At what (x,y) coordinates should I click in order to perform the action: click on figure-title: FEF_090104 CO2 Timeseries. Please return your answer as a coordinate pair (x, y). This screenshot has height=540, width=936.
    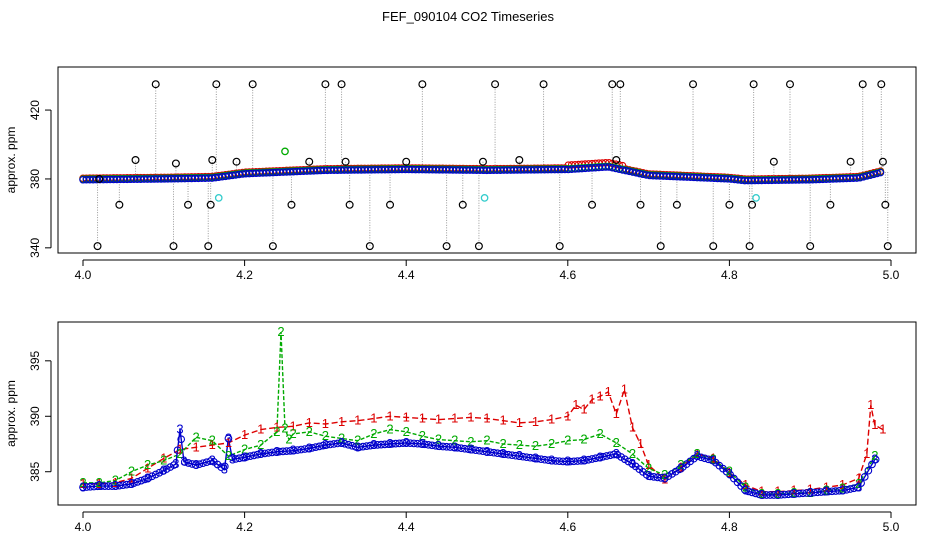
    Looking at the image, I should click on (468, 16).